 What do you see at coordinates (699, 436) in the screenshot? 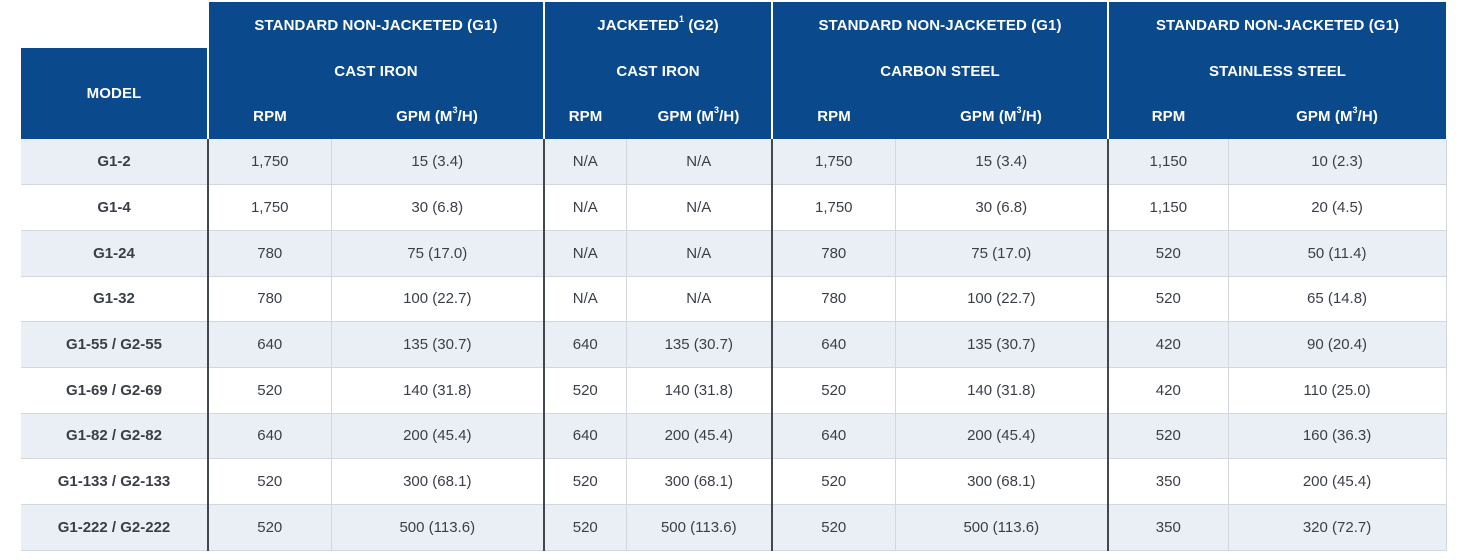
I see `jacketed-gpm-cell: 200 (45.4)` at bounding box center [699, 436].